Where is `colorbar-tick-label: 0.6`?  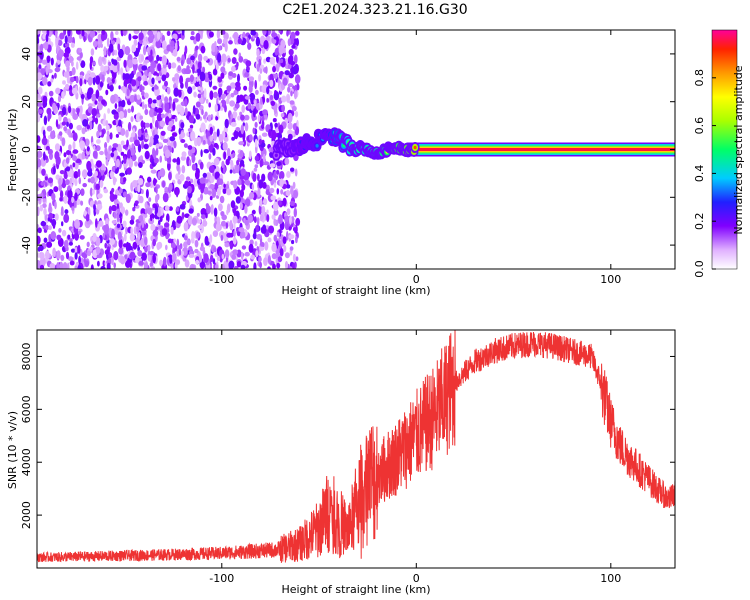 colorbar-tick-label: 0.6 is located at coordinates (699, 126).